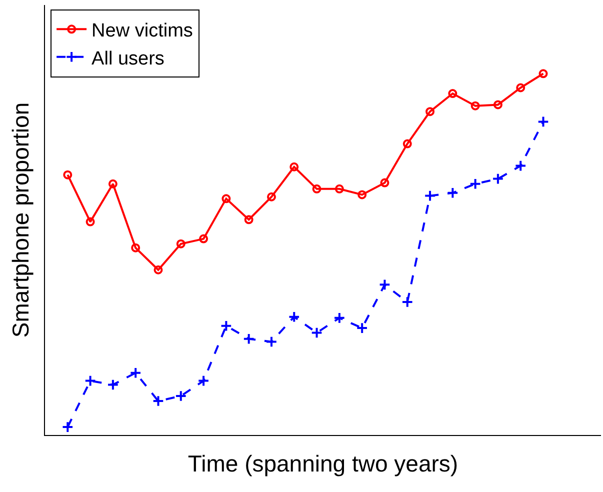  Describe the element at coordinates (20, 220) in the screenshot. I see `y-axis-title: Smartphone proportion` at that location.